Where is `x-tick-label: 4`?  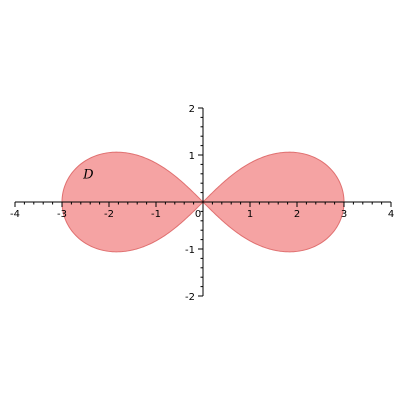 x-tick-label: 4 is located at coordinates (391, 214).